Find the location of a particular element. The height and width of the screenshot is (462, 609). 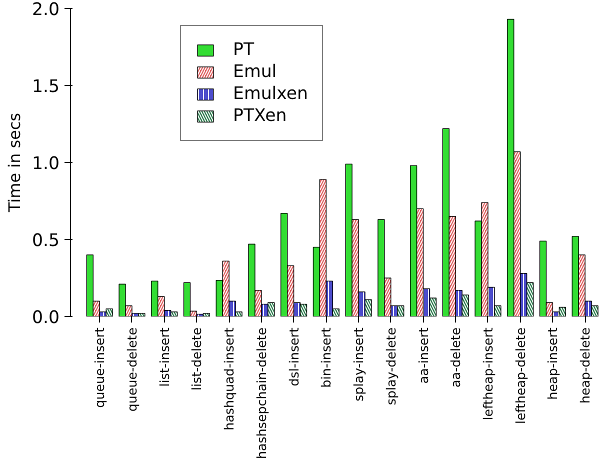

x-tick-label: list-delete is located at coordinates (196, 359).